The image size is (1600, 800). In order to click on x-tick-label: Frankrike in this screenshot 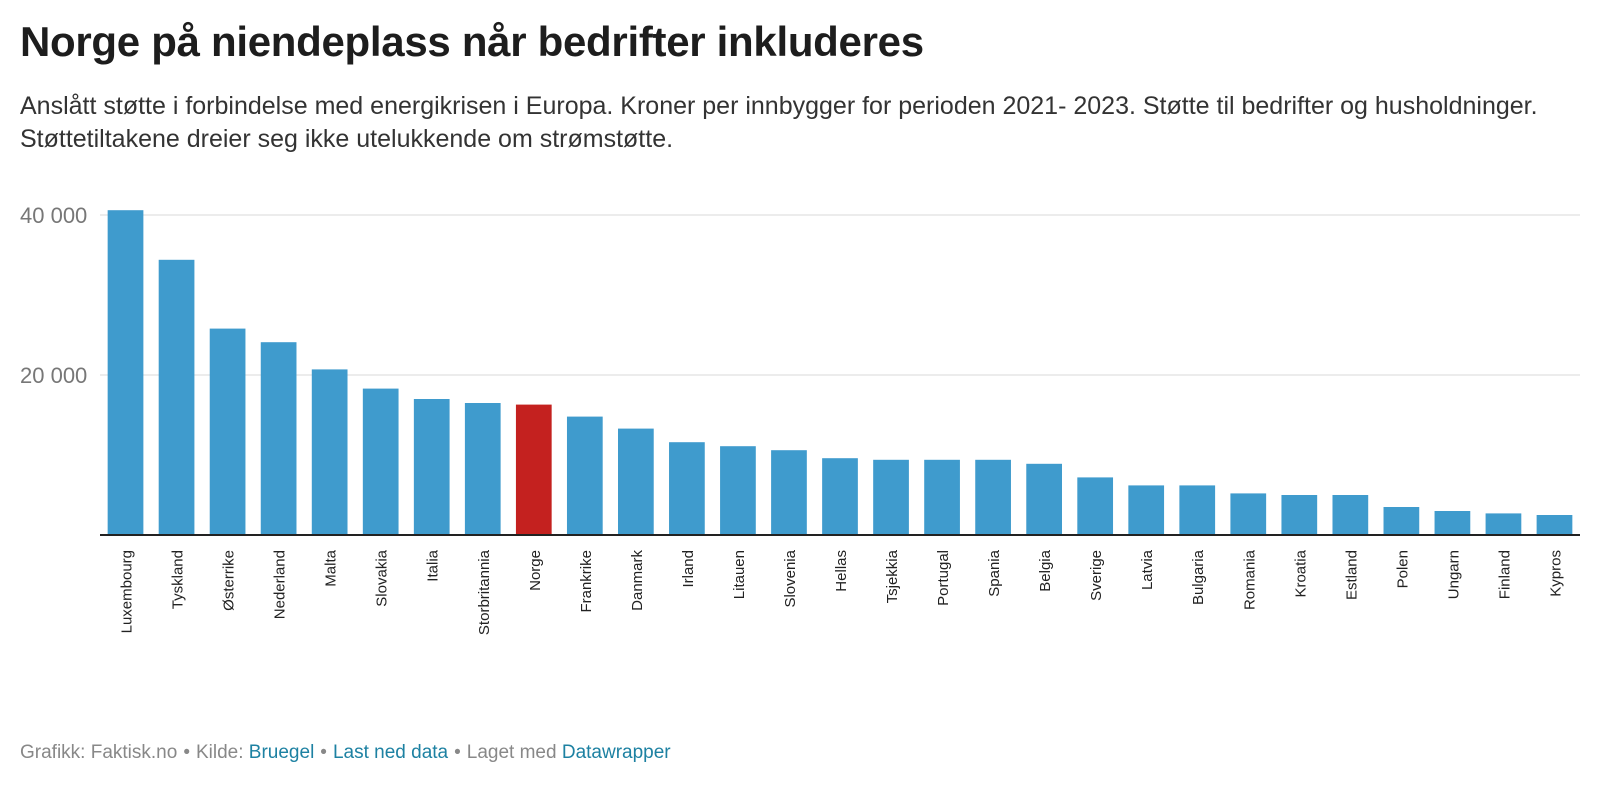, I will do `click(586, 581)`.